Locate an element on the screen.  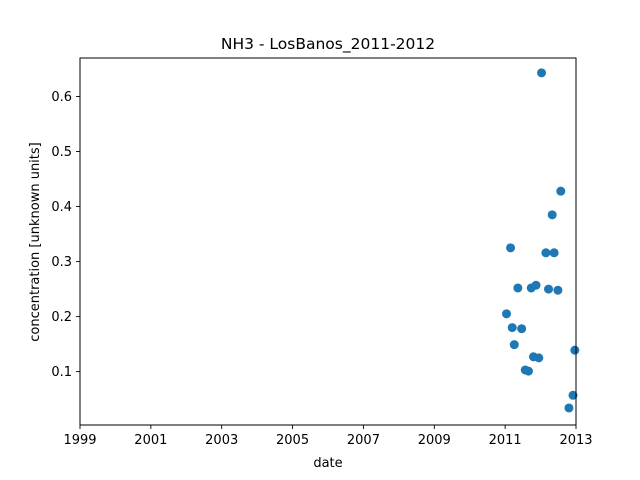
x-tick-label: 2003 is located at coordinates (221, 440).